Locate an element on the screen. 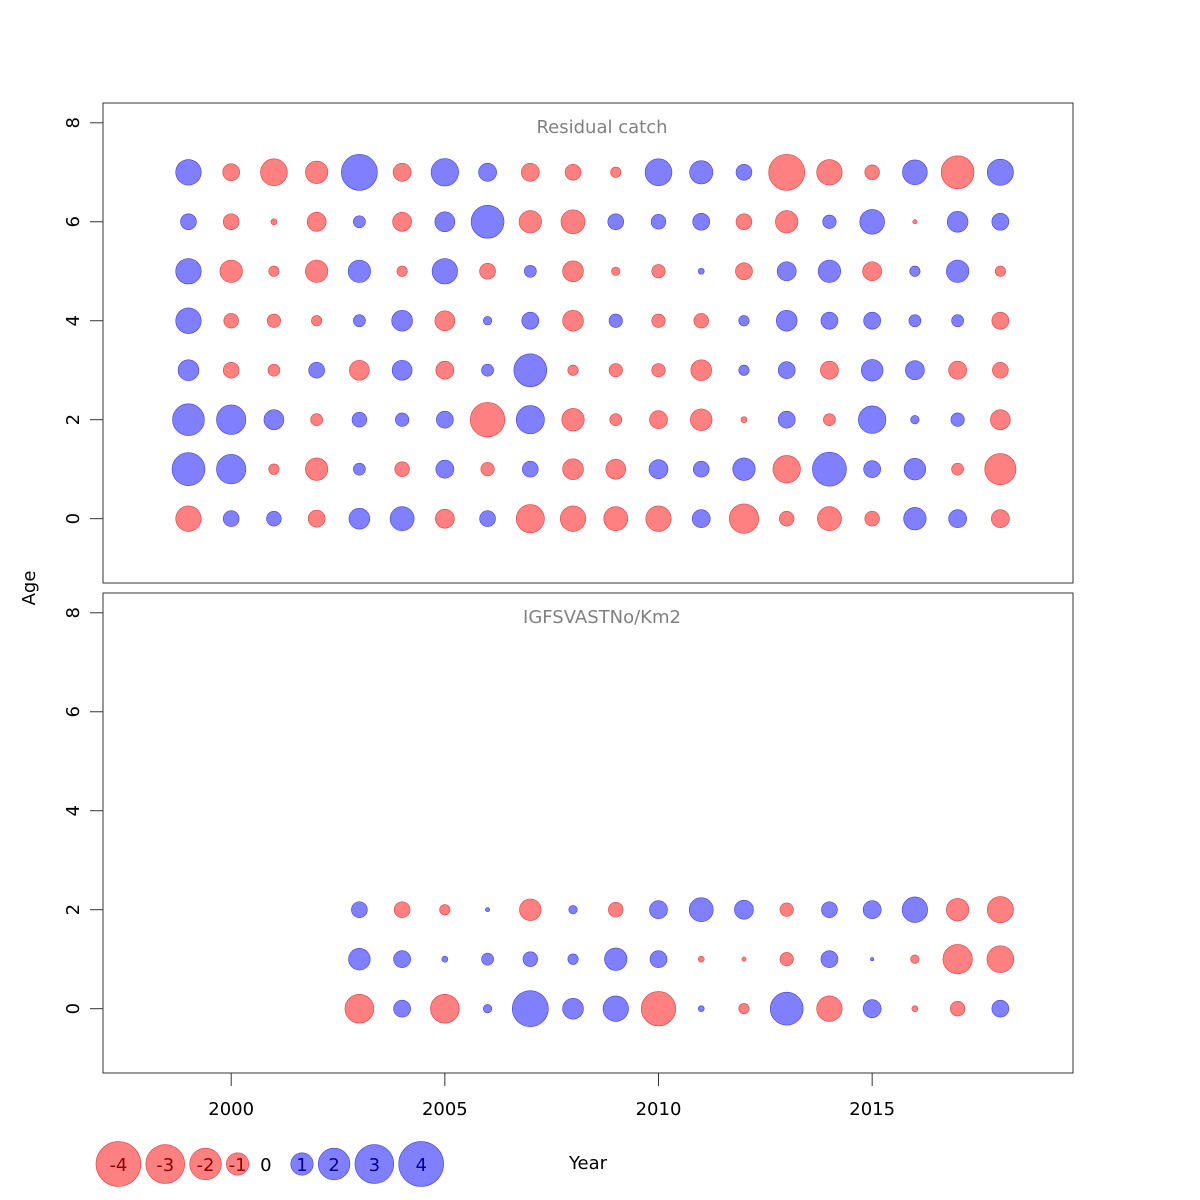 This screenshot has width=1200, height=1200. legend-label: 1 is located at coordinates (301, 1165).